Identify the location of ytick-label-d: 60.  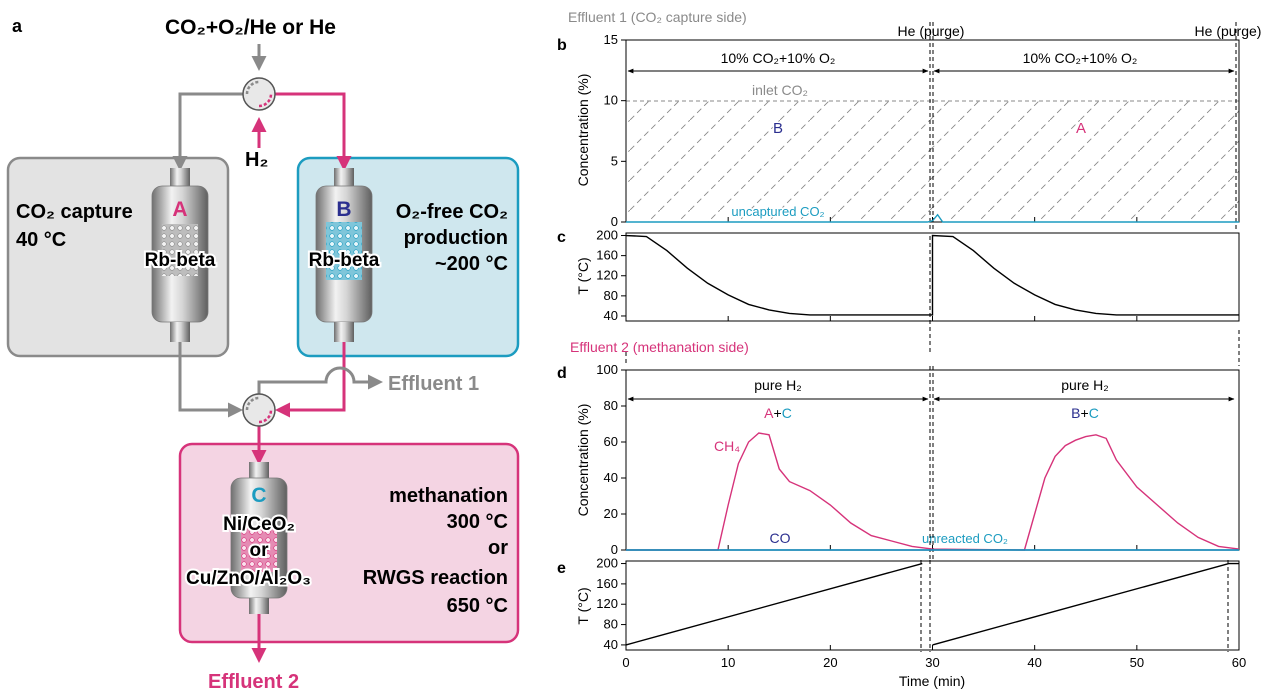
(611, 441).